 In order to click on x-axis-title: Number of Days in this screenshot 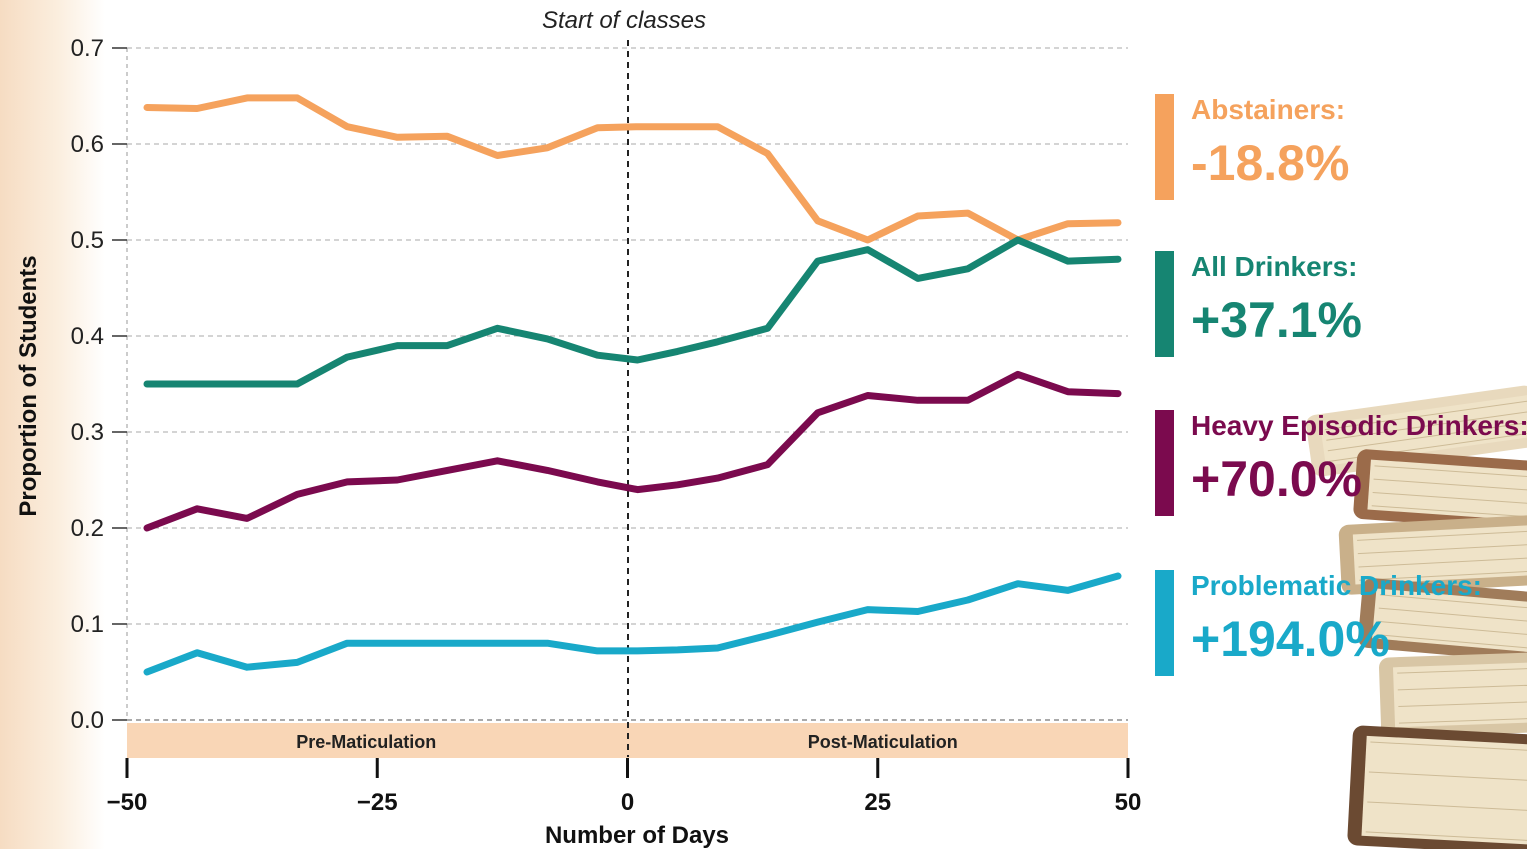, I will do `click(637, 835)`.